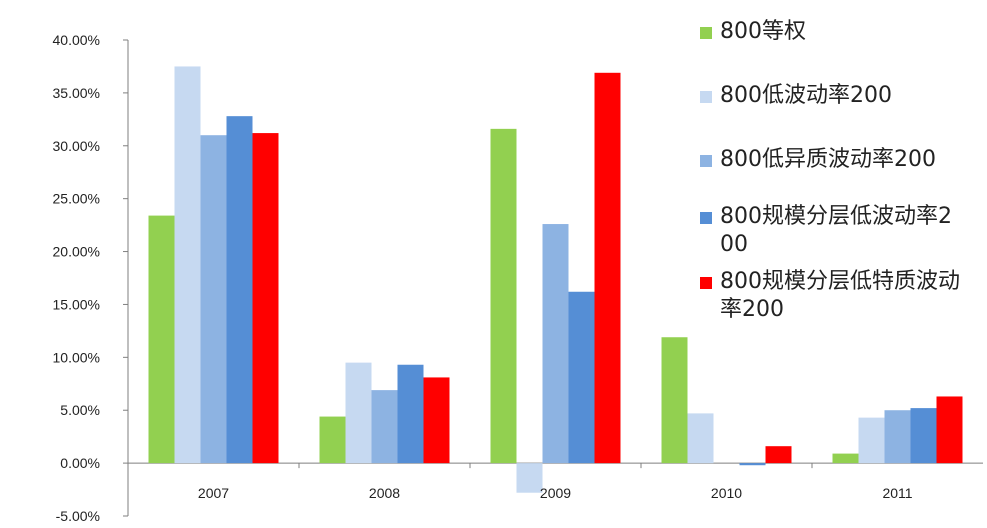 This screenshot has width=987, height=528. Describe the element at coordinates (555, 493) in the screenshot. I see `x-tick-label: 2009` at that location.